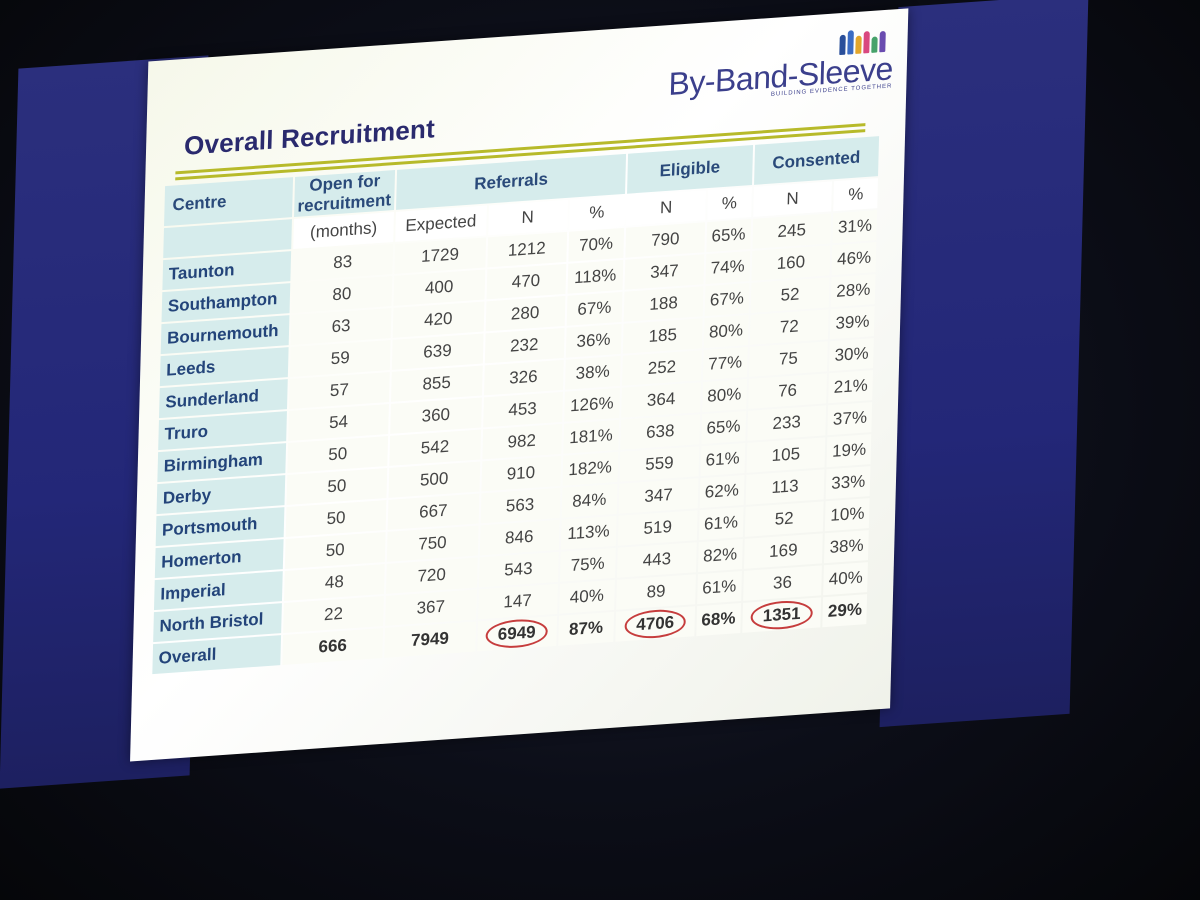 This screenshot has height=900, width=1200. What do you see at coordinates (850, 387) in the screenshot?
I see `cell-cons-pct: 21%` at bounding box center [850, 387].